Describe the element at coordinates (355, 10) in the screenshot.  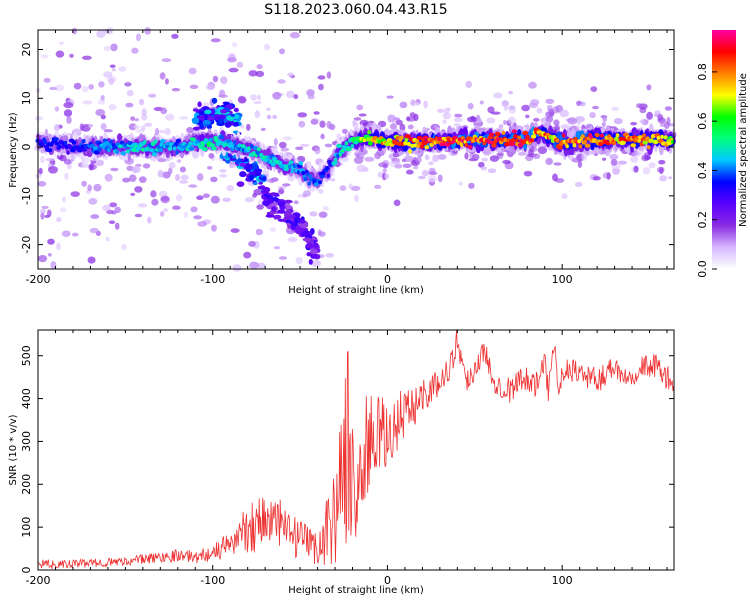
I see `figure-title: S118.2023.060.04.43.R15` at that location.